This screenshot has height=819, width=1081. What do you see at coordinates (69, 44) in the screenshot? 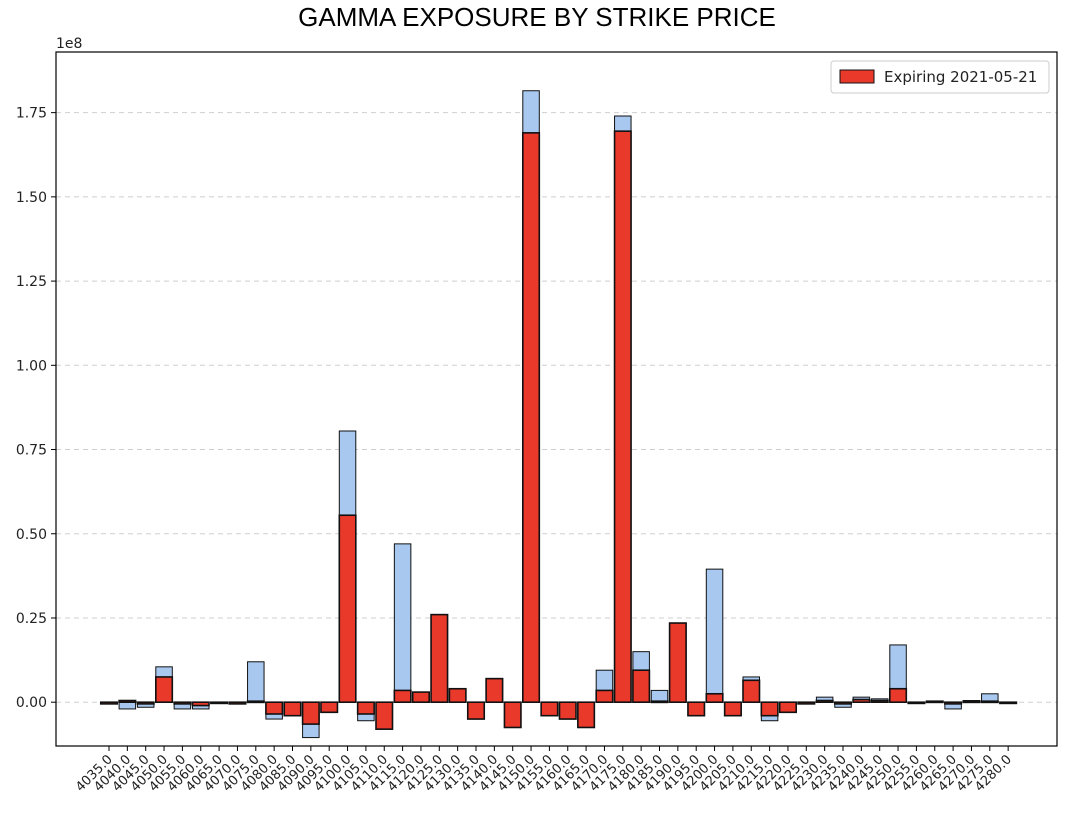
I see `y-multiplier-label: 1e8` at bounding box center [69, 44].